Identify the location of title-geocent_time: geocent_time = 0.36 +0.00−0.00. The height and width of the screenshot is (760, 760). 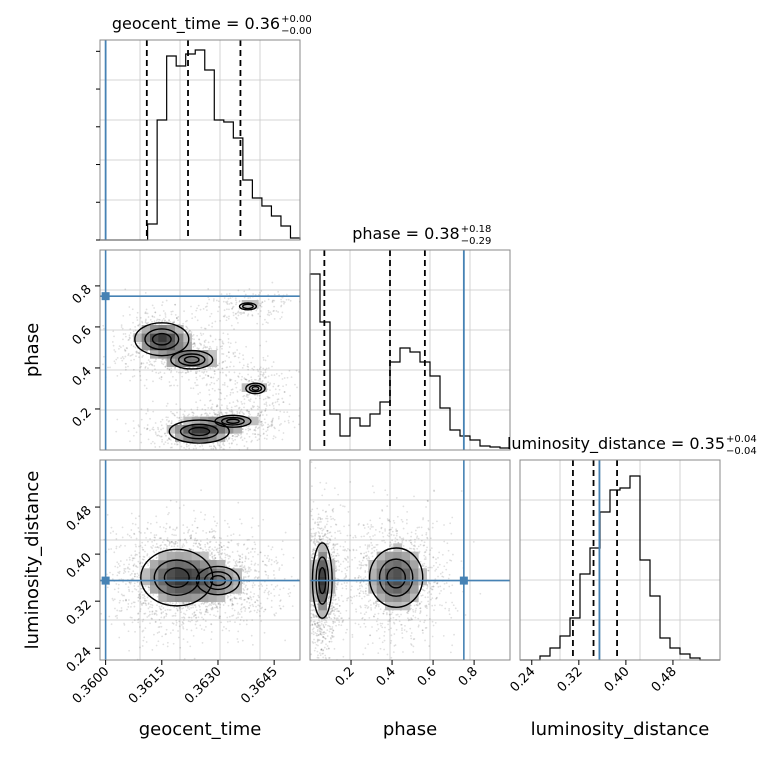
(212, 25).